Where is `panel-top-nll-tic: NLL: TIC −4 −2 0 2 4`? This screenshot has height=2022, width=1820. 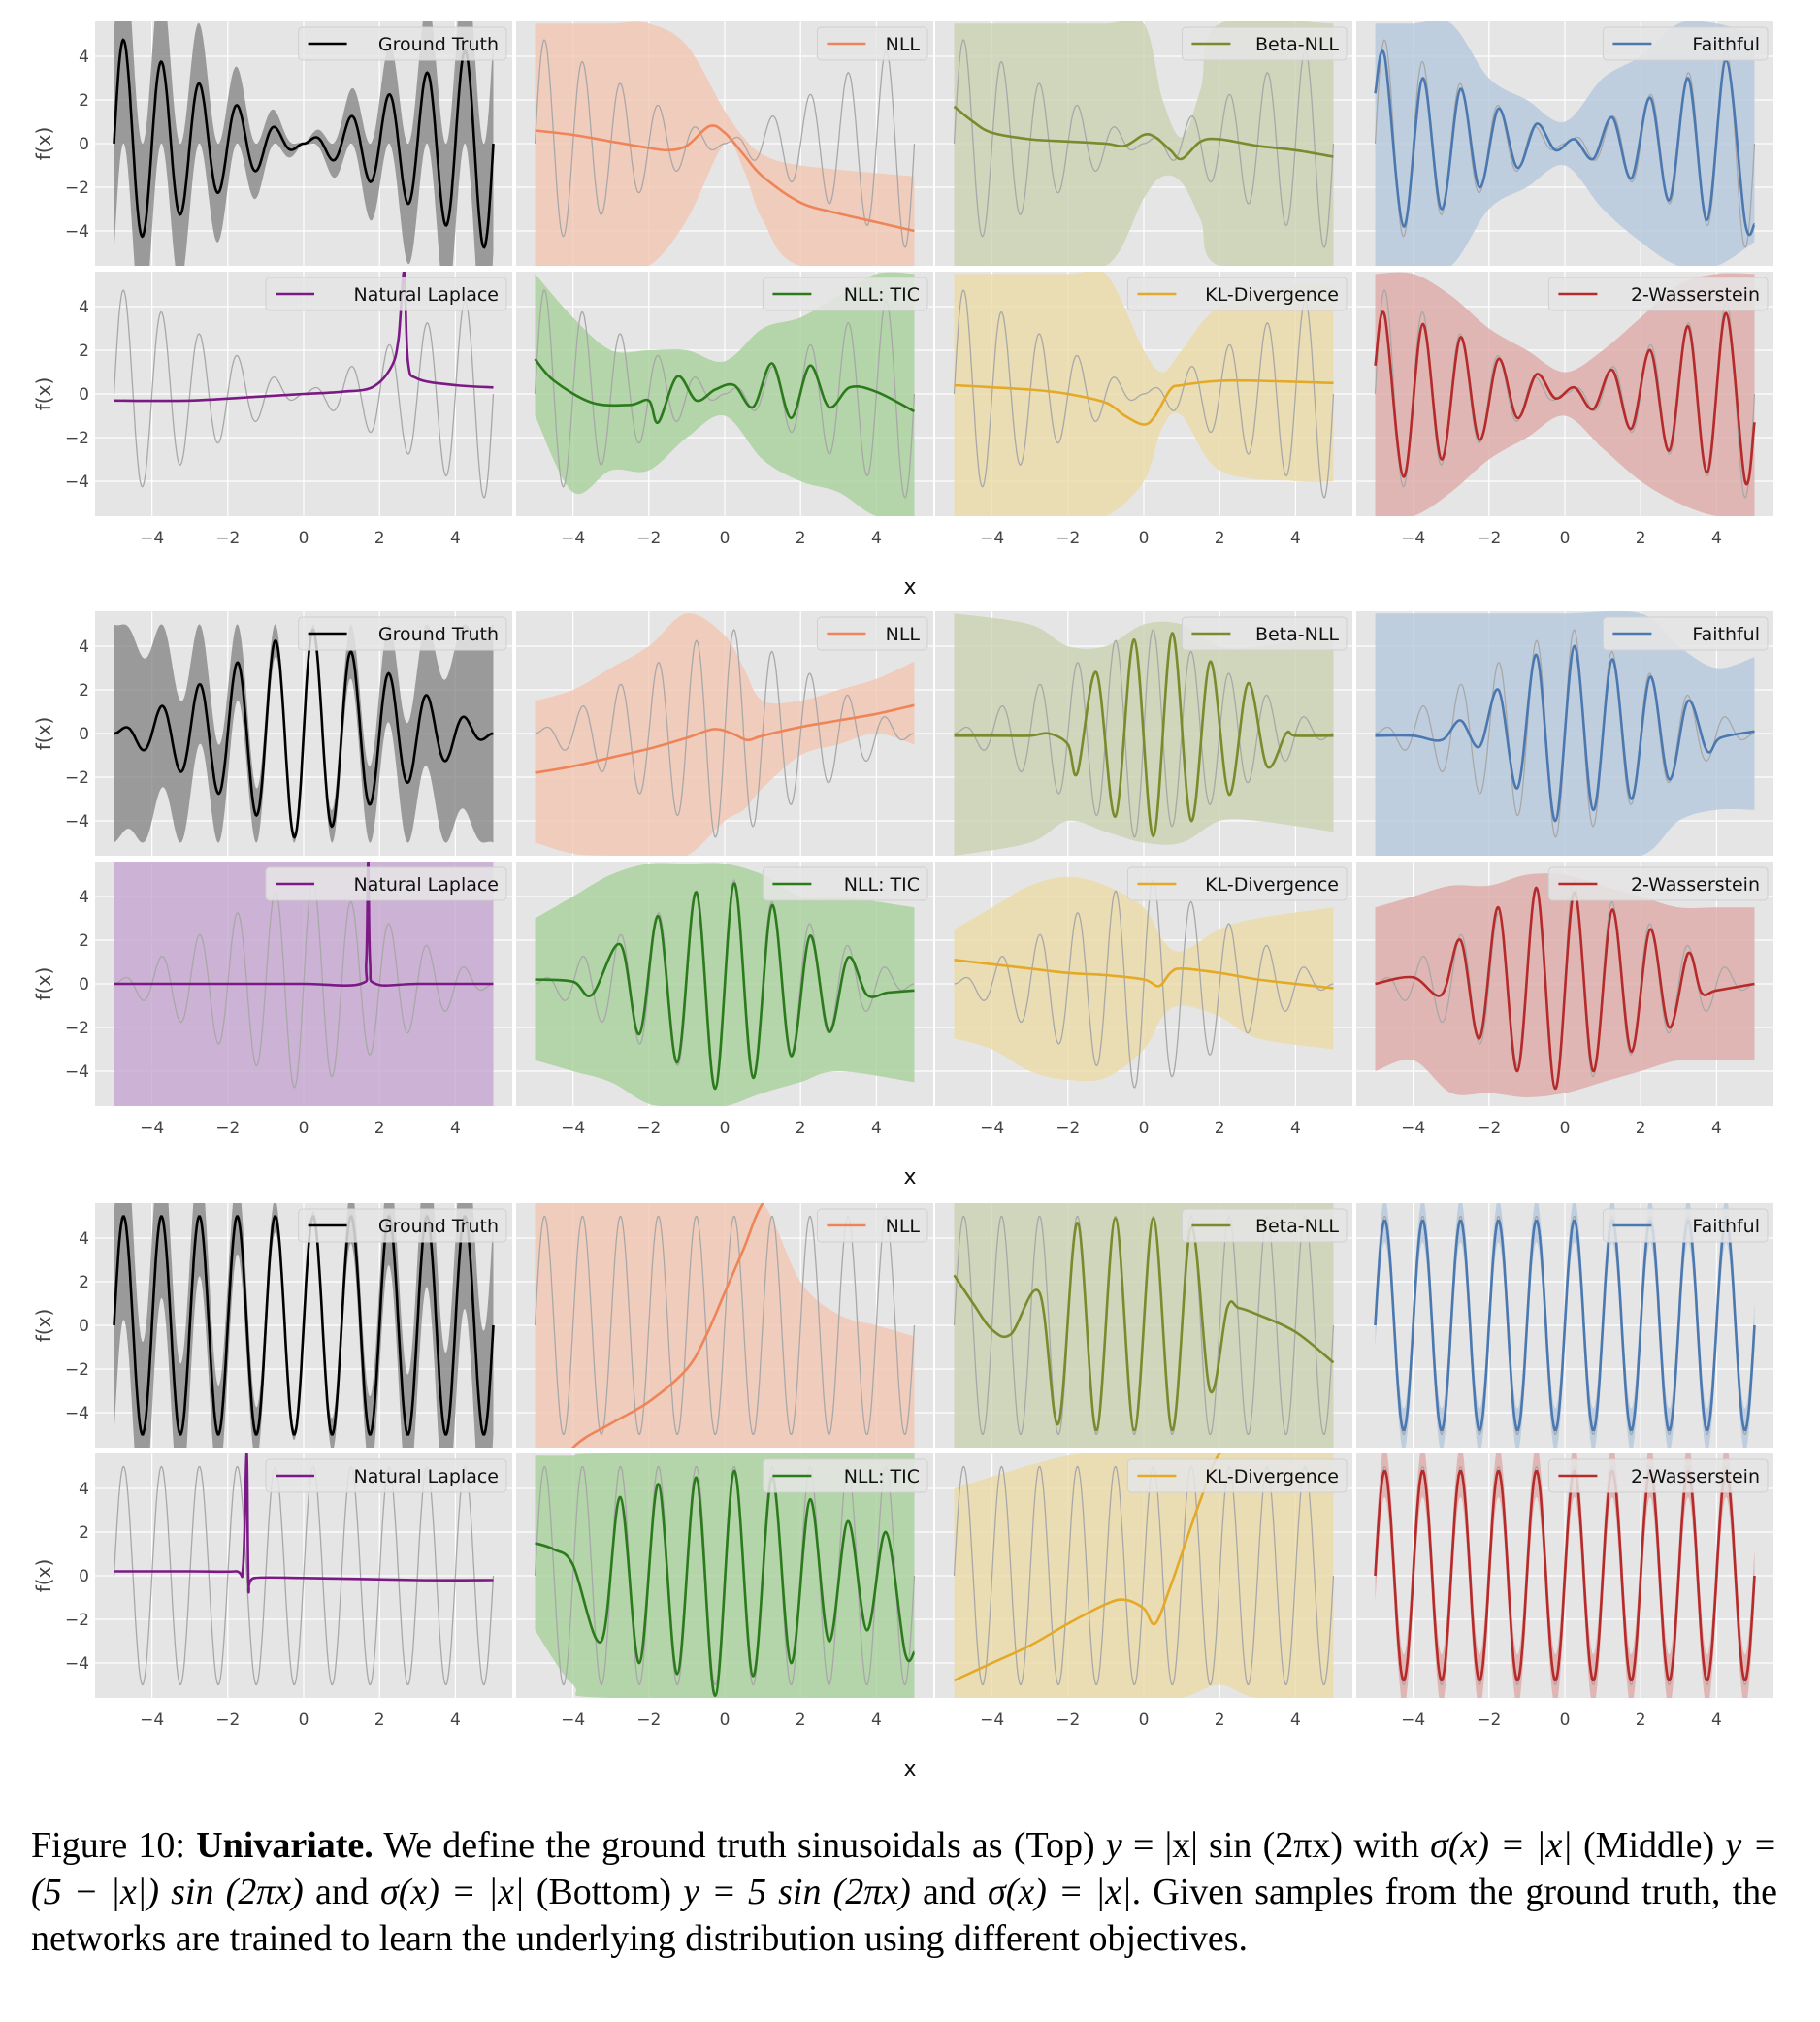 panel-top-nll-tic: NLL: TIC −4 −2 0 2 4 is located at coordinates (724, 410).